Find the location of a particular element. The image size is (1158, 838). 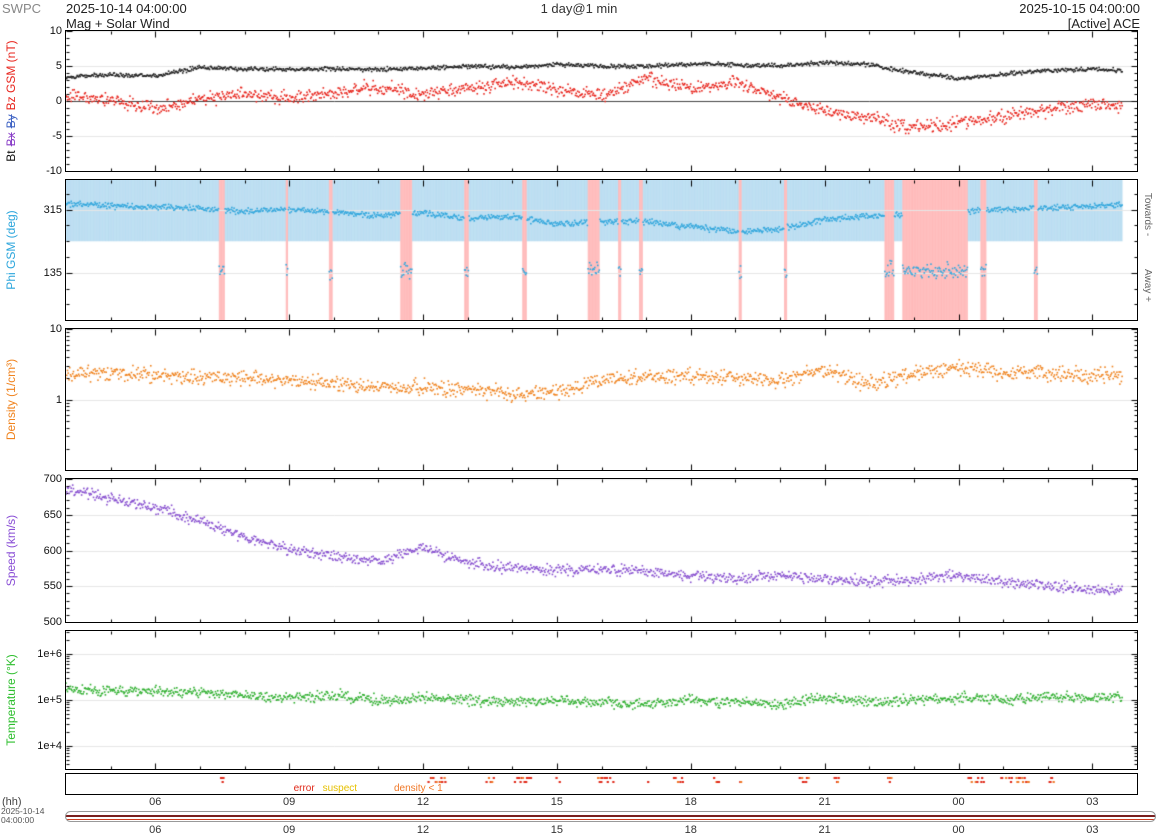

overview-line-dark is located at coordinates (610, 816).